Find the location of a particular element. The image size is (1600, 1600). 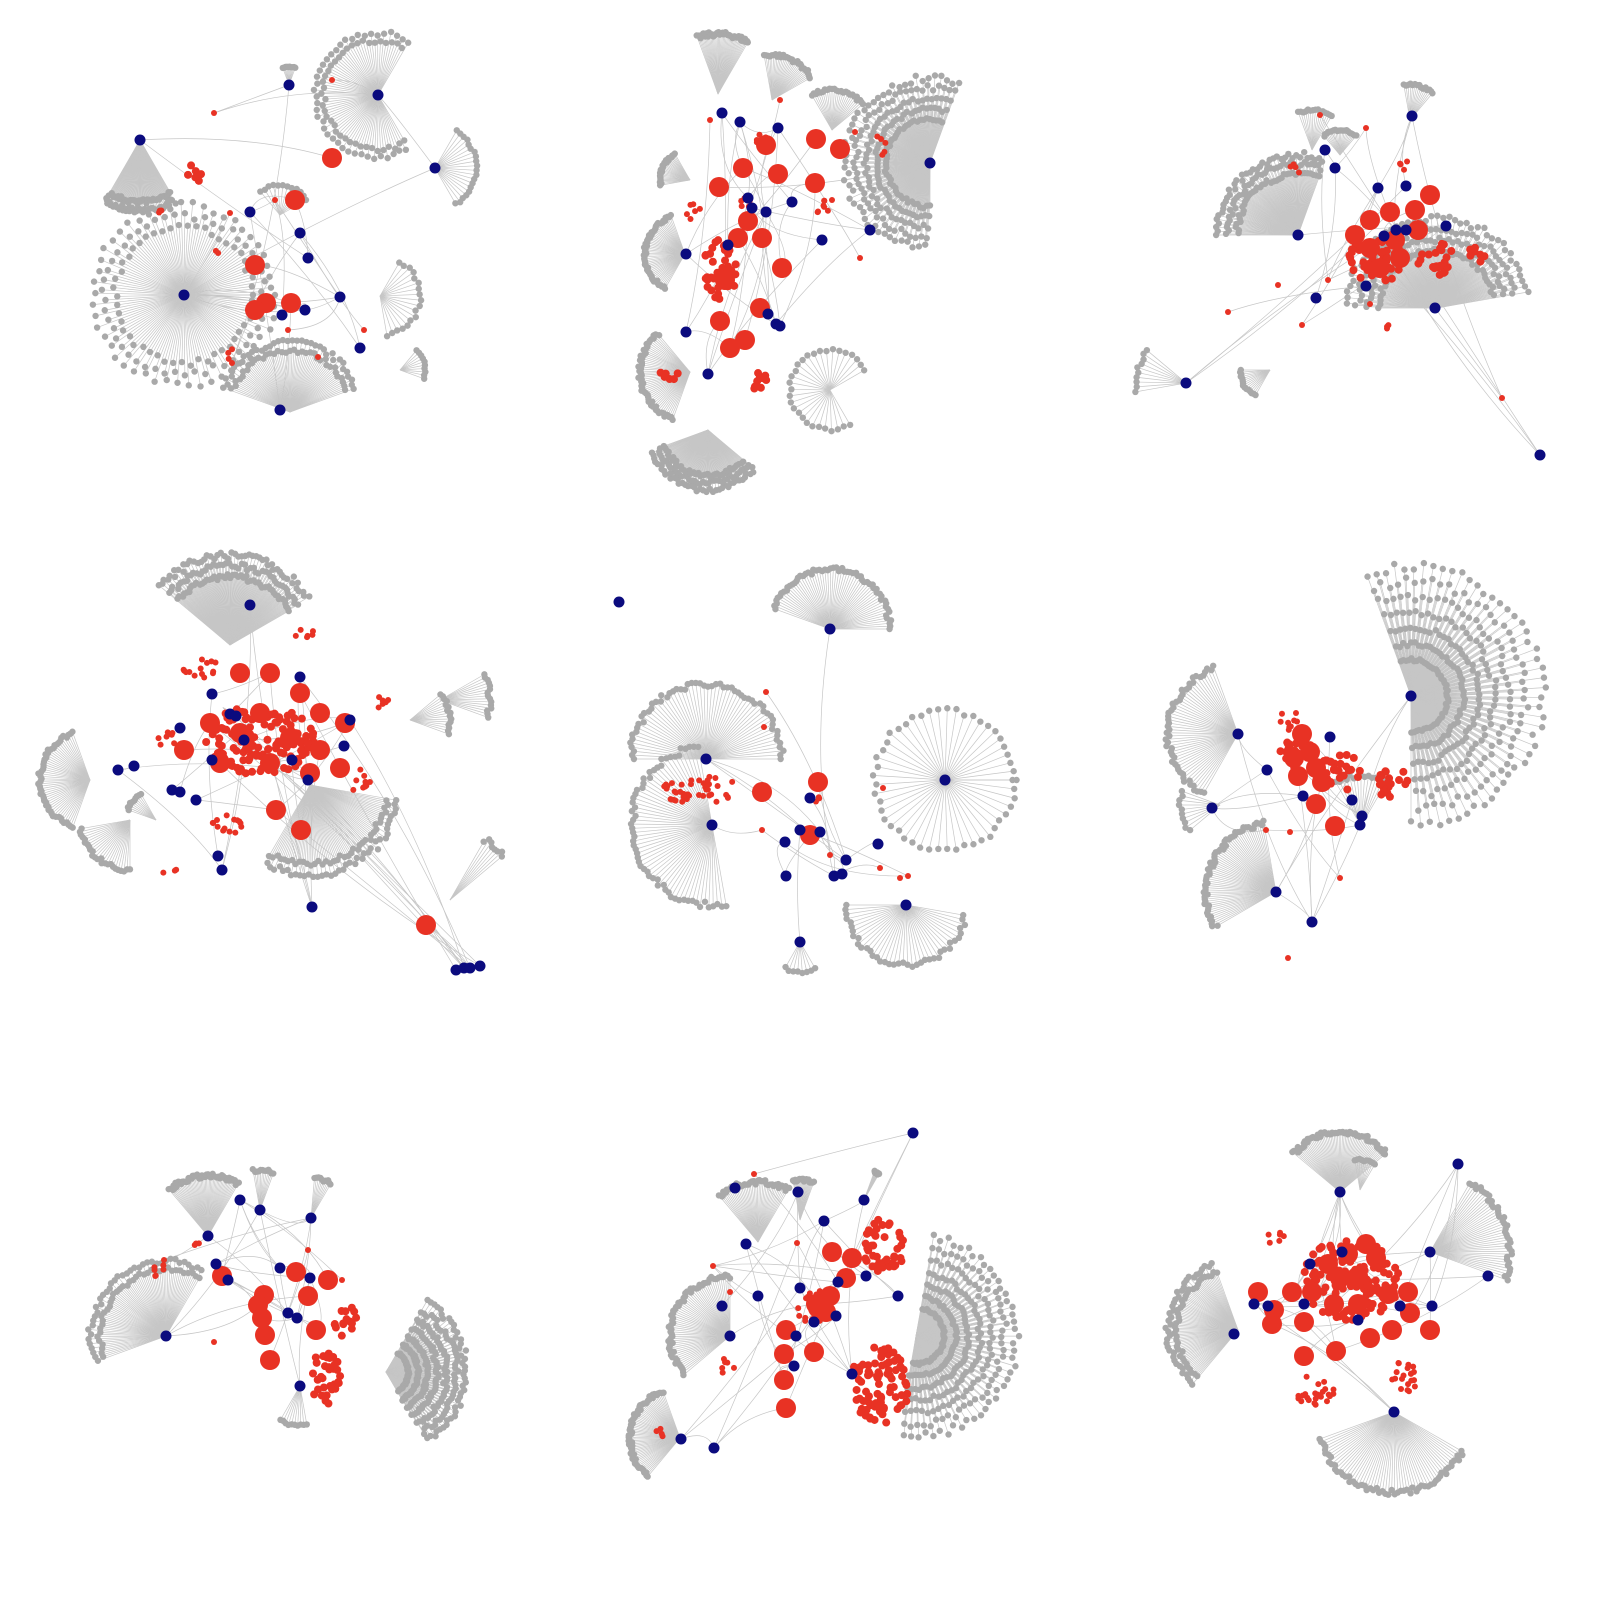

large-red-node is located at coordinates (332, 158).